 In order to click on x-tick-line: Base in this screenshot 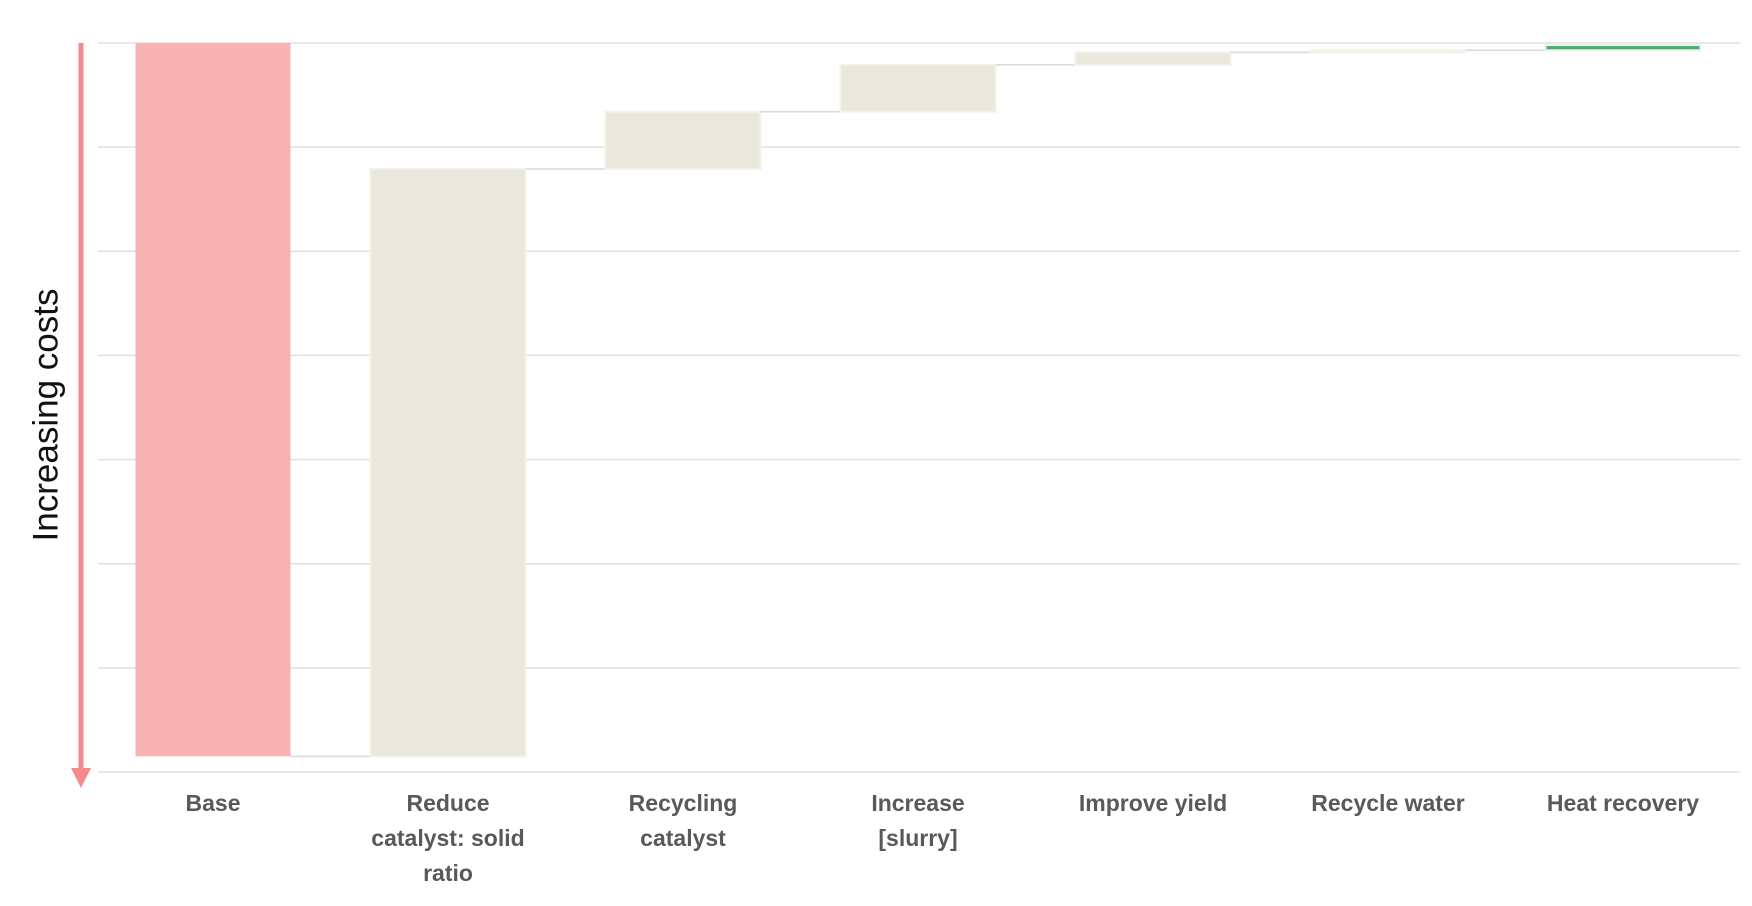, I will do `click(213, 803)`.